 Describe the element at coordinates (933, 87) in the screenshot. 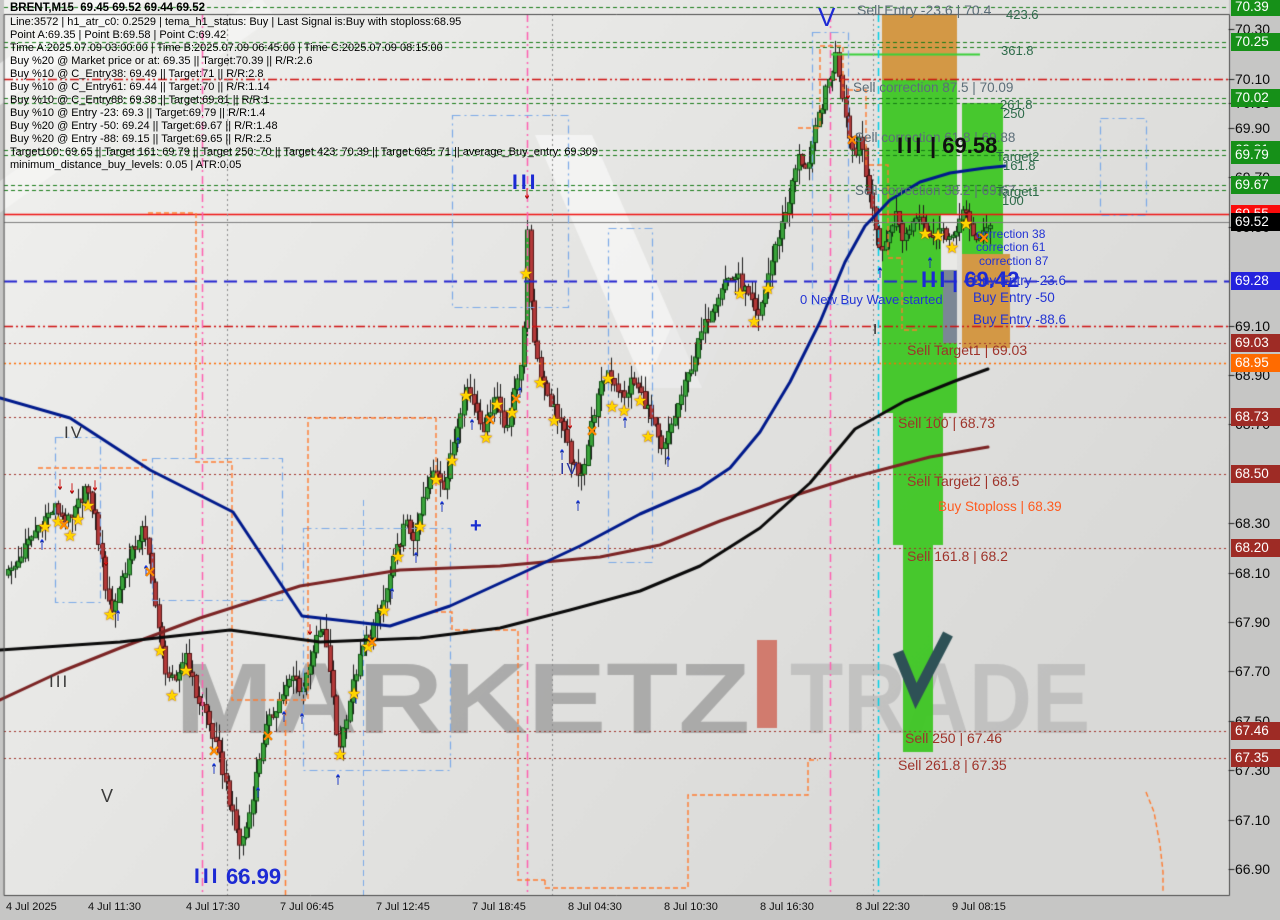

I see `chart-annotation: Sell correction 87.5 | 70.09` at that location.